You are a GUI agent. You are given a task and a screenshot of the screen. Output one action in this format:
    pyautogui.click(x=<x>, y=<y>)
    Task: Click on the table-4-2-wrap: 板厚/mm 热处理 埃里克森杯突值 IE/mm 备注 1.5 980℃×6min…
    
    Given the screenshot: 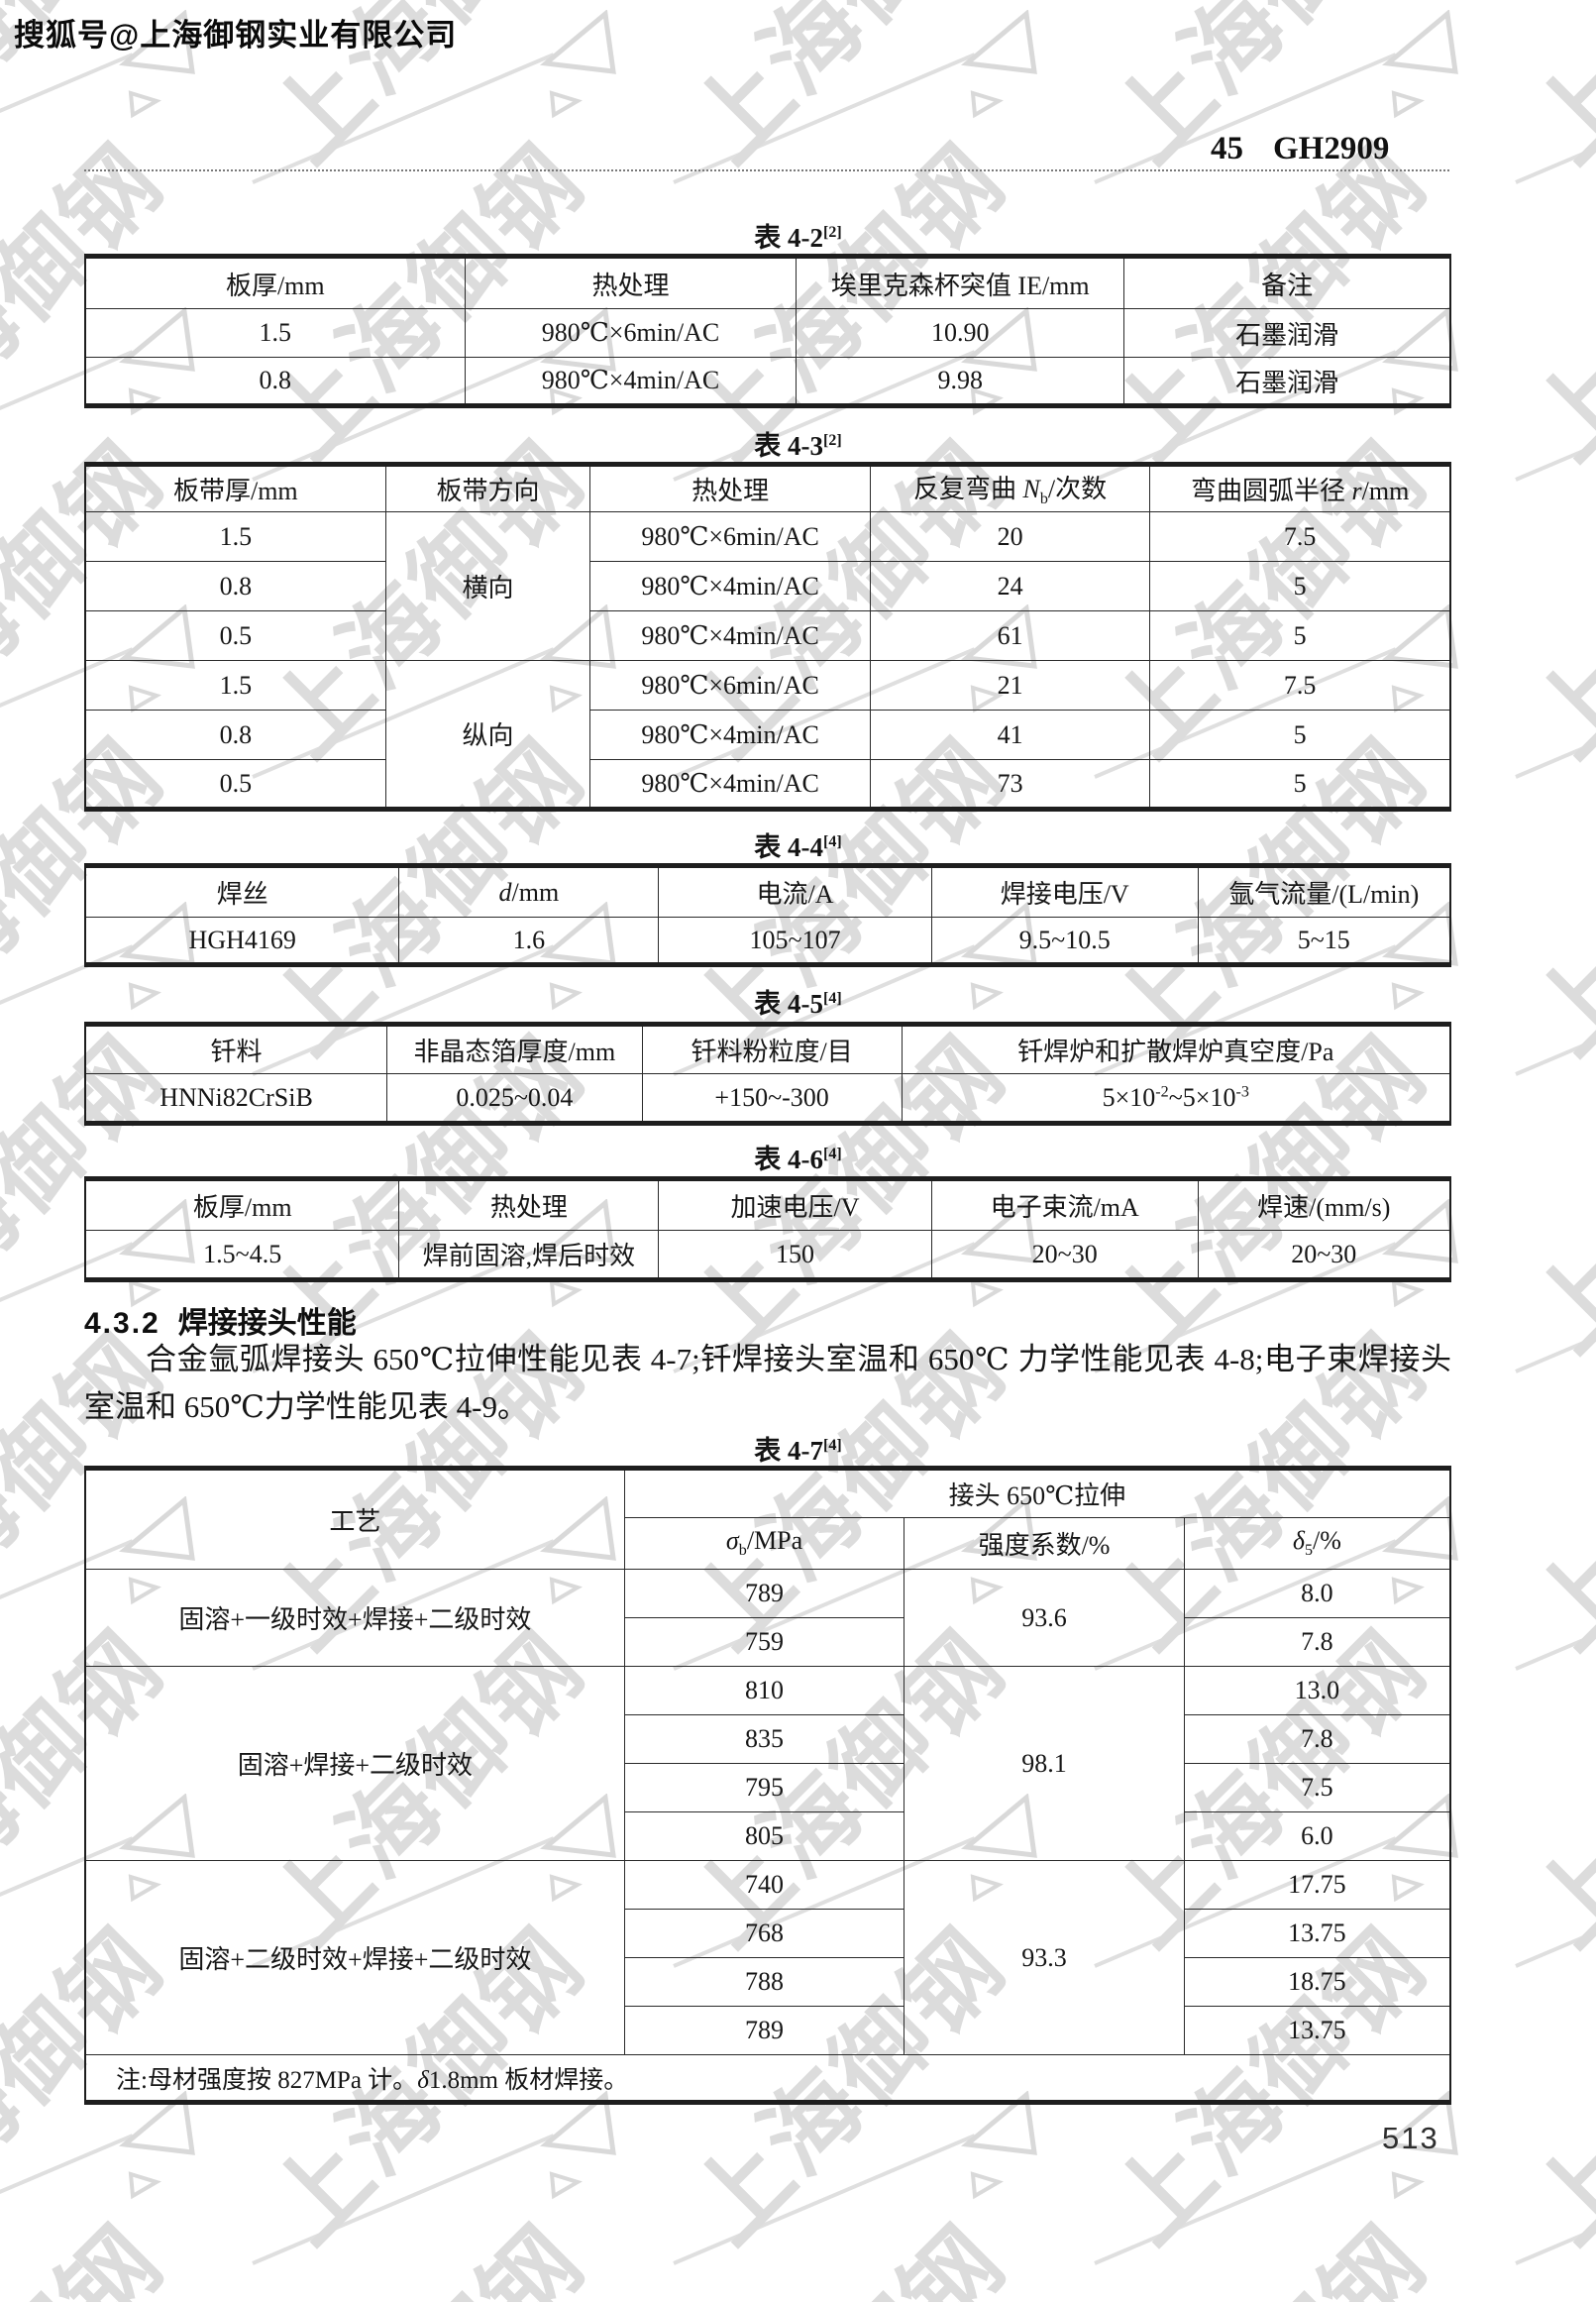 What is the action you would take?
    pyautogui.click(x=767, y=331)
    